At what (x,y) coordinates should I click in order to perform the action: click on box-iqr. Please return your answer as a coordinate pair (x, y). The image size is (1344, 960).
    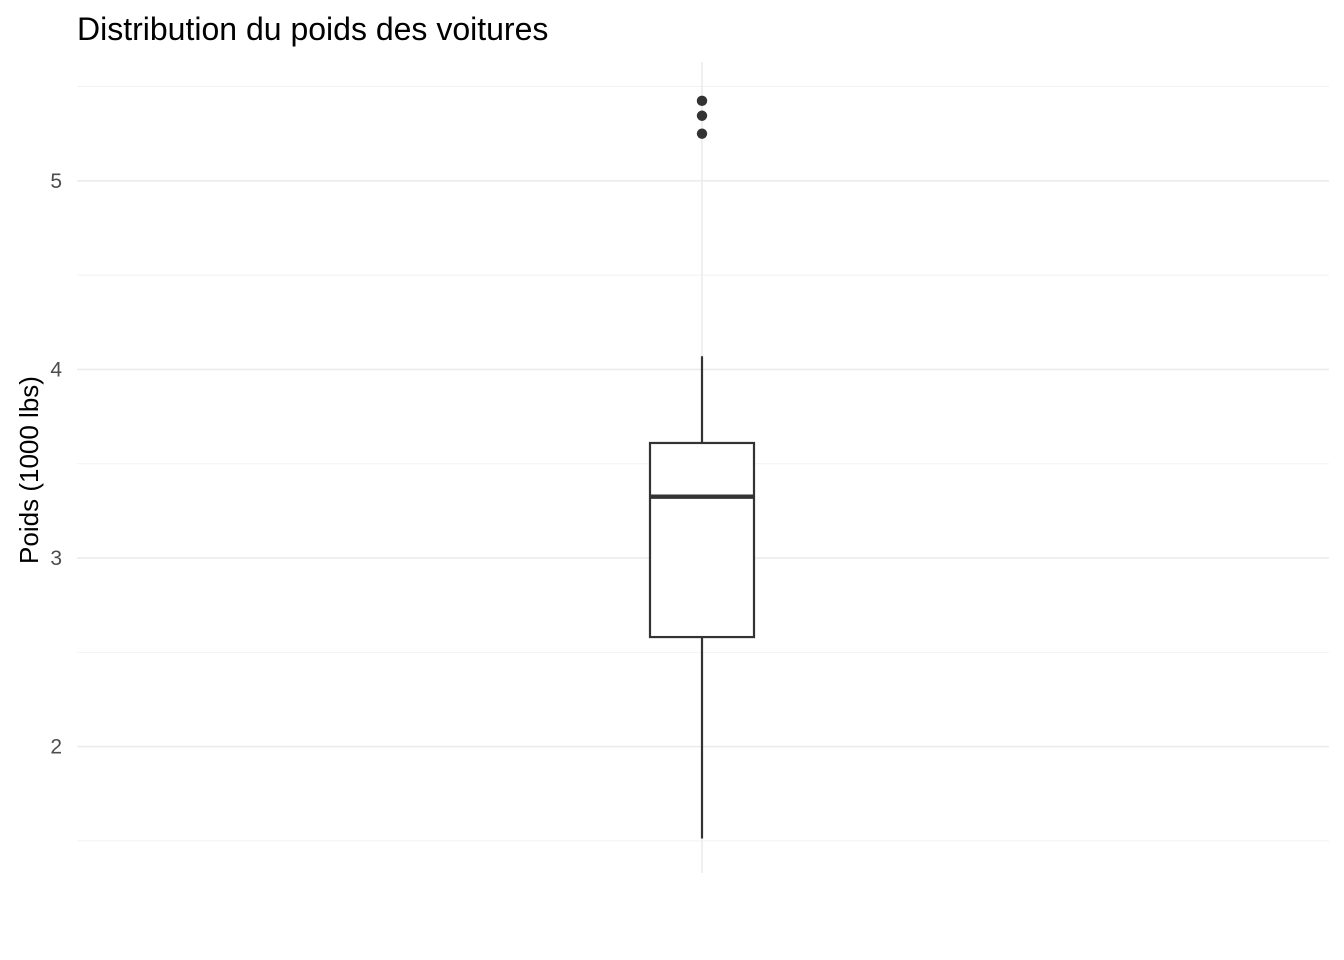
    Looking at the image, I should click on (702, 540).